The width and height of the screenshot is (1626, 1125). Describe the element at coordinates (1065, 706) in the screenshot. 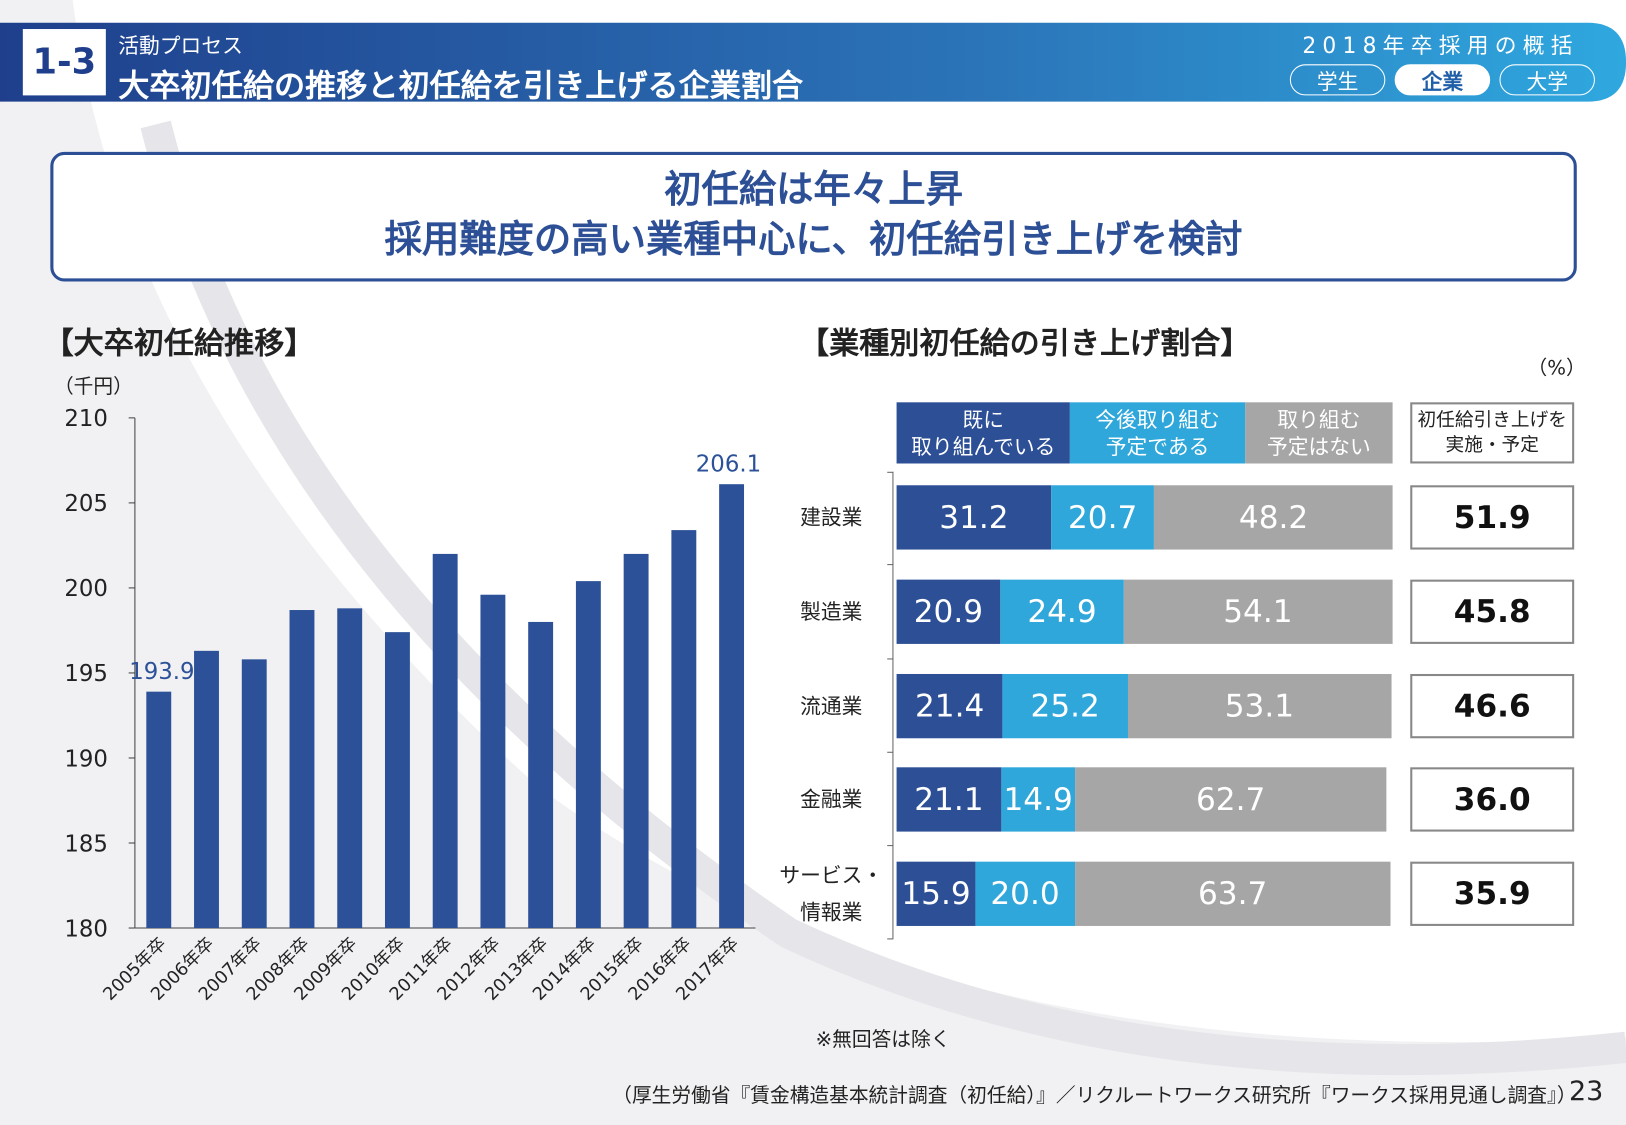

I see `bar-segment: 25.2` at that location.